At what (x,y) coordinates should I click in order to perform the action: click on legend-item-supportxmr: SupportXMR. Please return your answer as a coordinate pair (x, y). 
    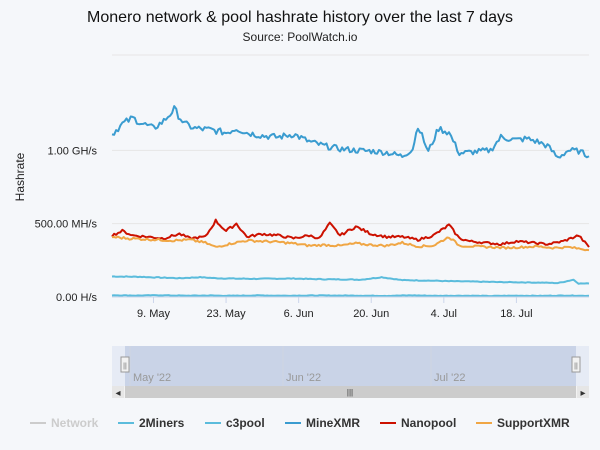
    Looking at the image, I should click on (523, 423).